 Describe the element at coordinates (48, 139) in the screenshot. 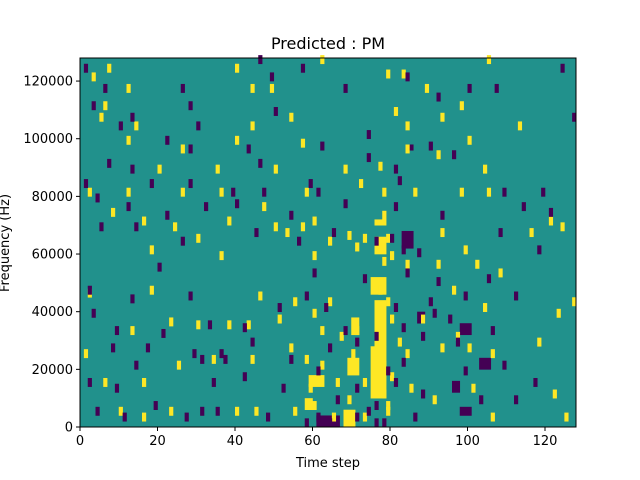

I see `y-tick-label: 100000` at that location.